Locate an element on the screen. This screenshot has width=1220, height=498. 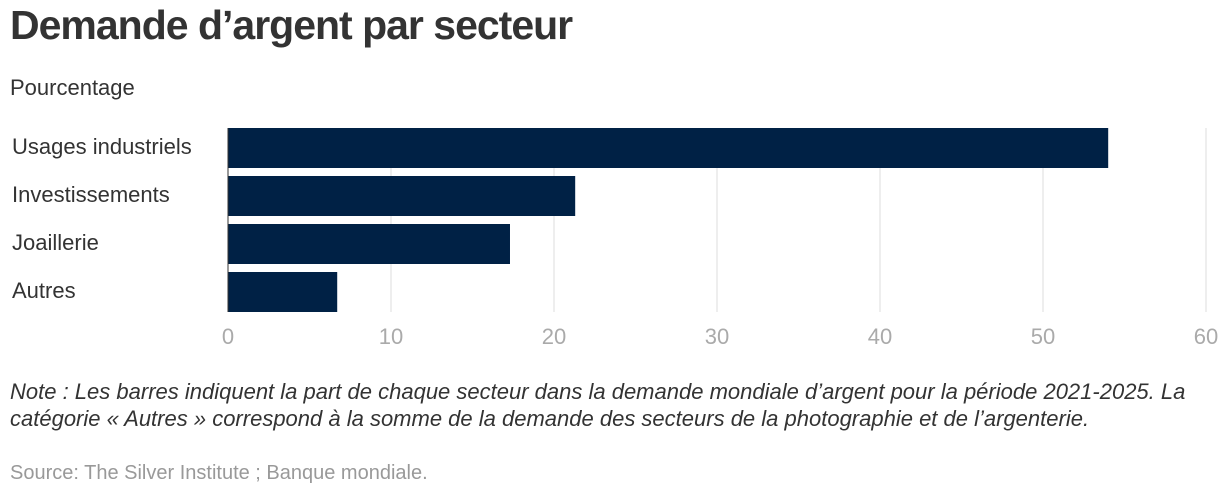
x-tick-label: 20 is located at coordinates (554, 336).